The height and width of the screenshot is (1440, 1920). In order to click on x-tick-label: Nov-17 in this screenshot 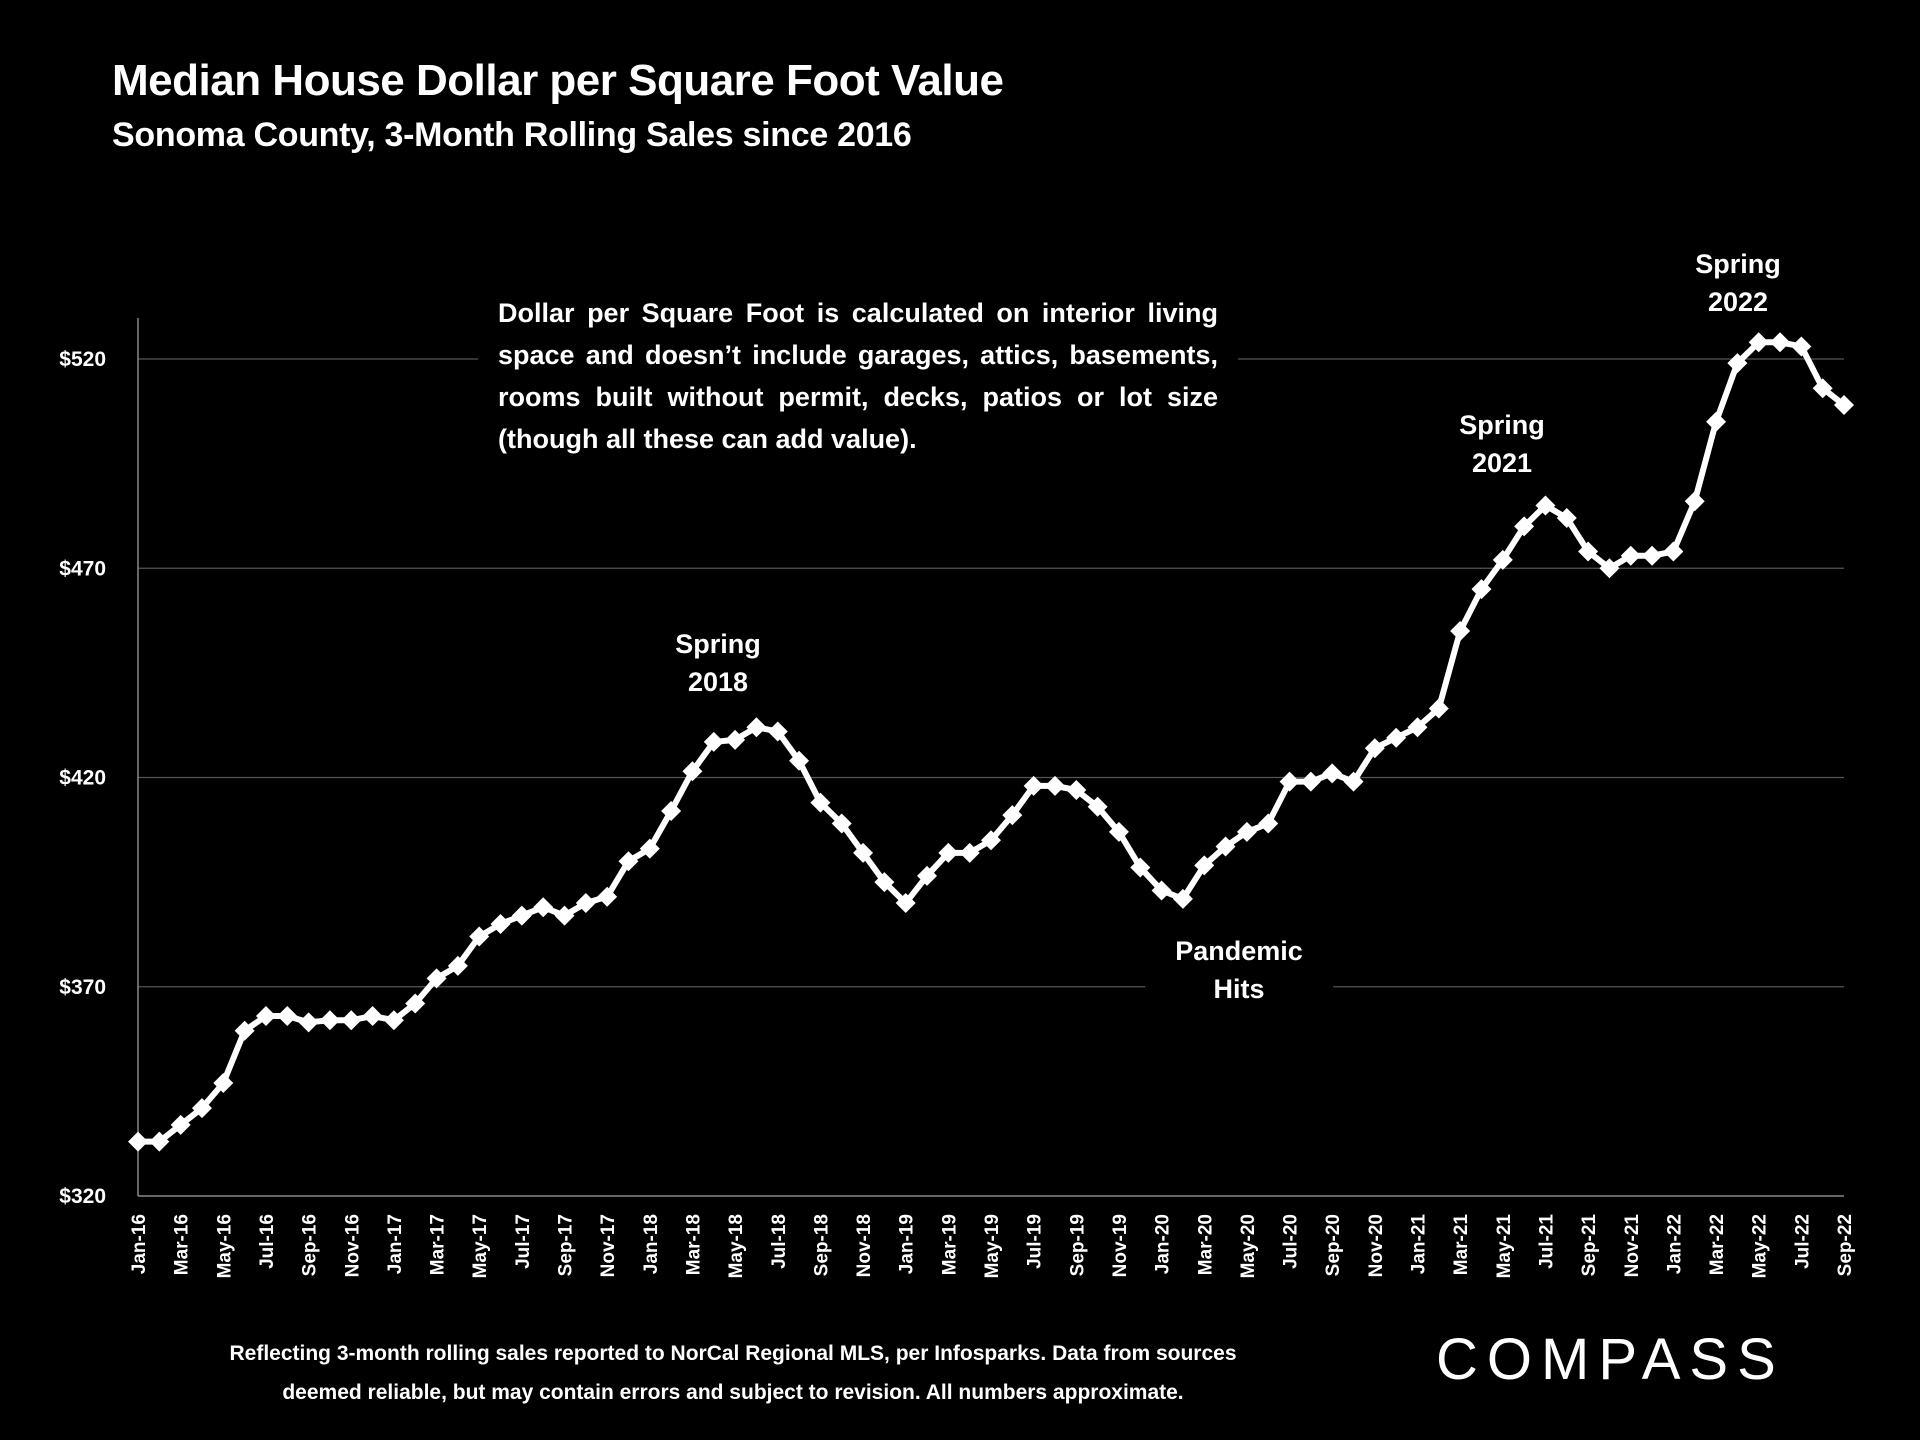, I will do `click(608, 1245)`.